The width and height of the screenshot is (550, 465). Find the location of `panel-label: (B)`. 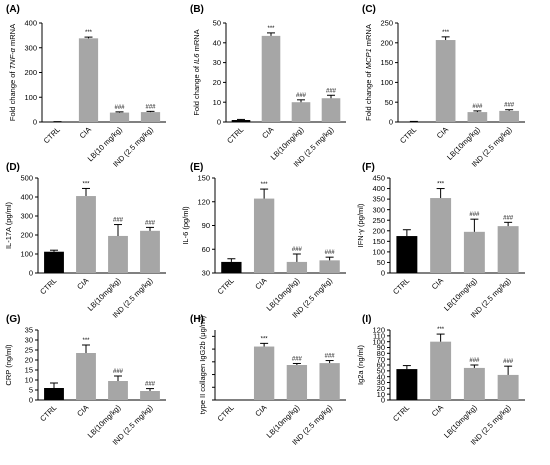

panel-label: (B) is located at coordinates (197, 9).